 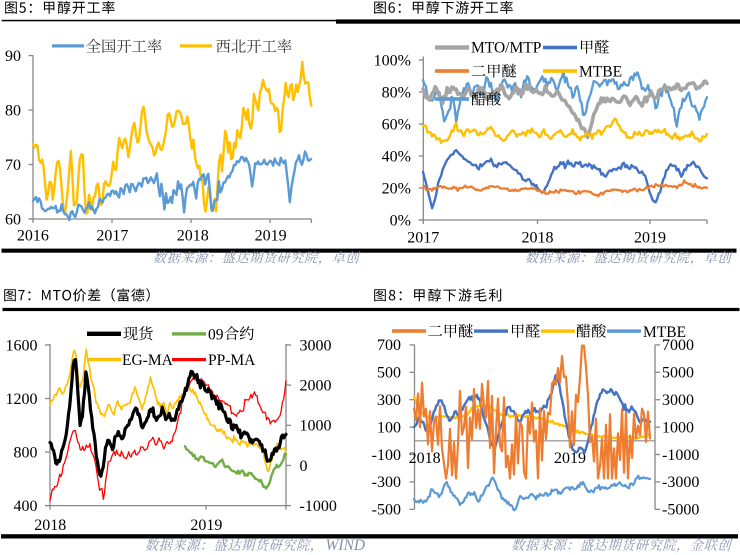 I want to click on svg-text: 7000, so click(x=678, y=345).